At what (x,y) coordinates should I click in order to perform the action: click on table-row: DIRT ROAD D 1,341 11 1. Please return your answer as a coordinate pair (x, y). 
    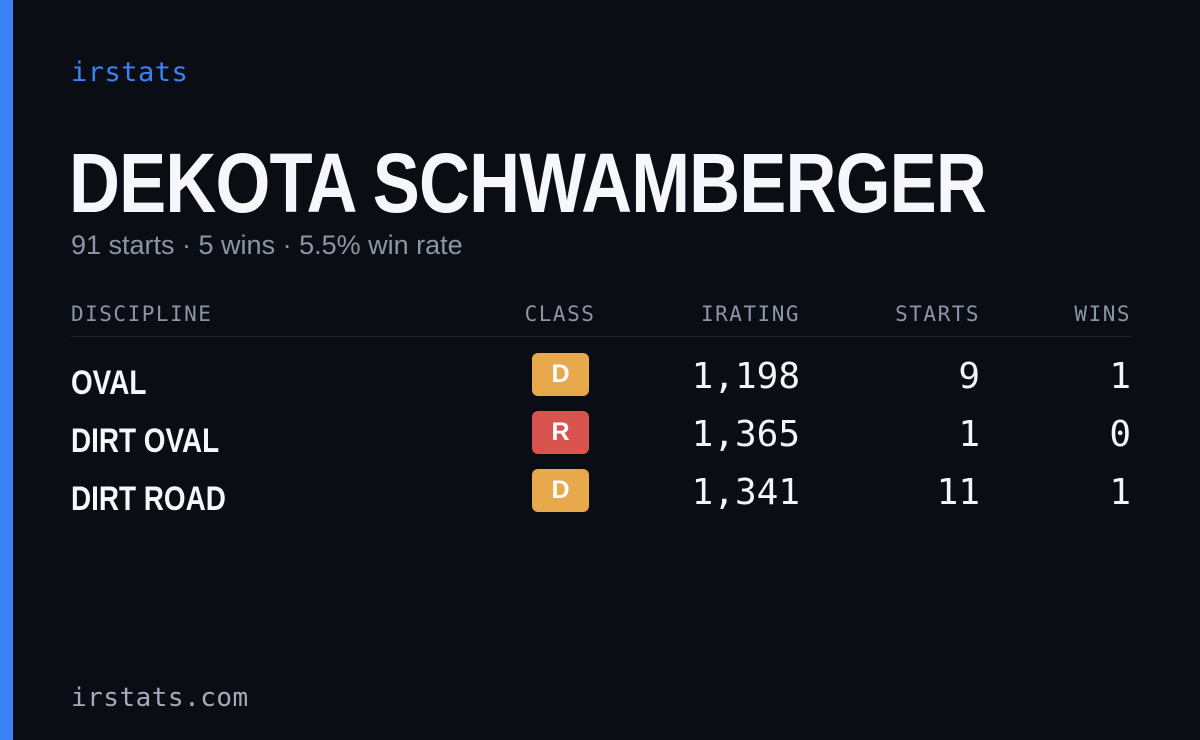
    Looking at the image, I should click on (601, 498).